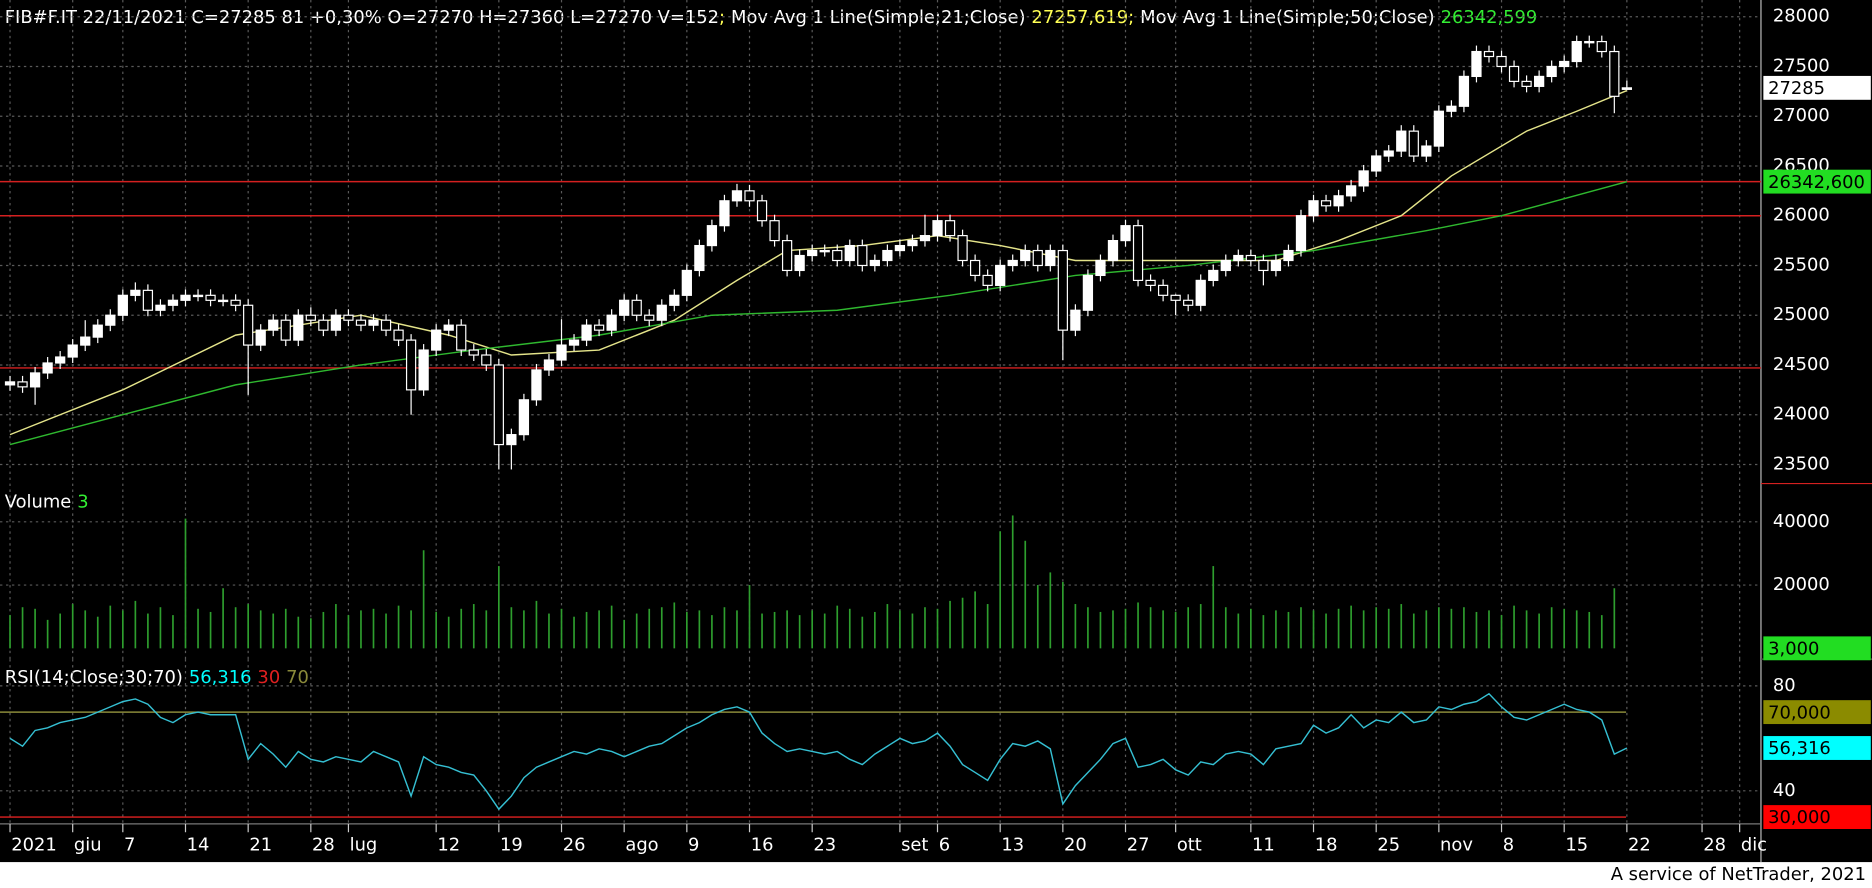  What do you see at coordinates (34, 844) in the screenshot?
I see `x-tick-label: 2021` at bounding box center [34, 844].